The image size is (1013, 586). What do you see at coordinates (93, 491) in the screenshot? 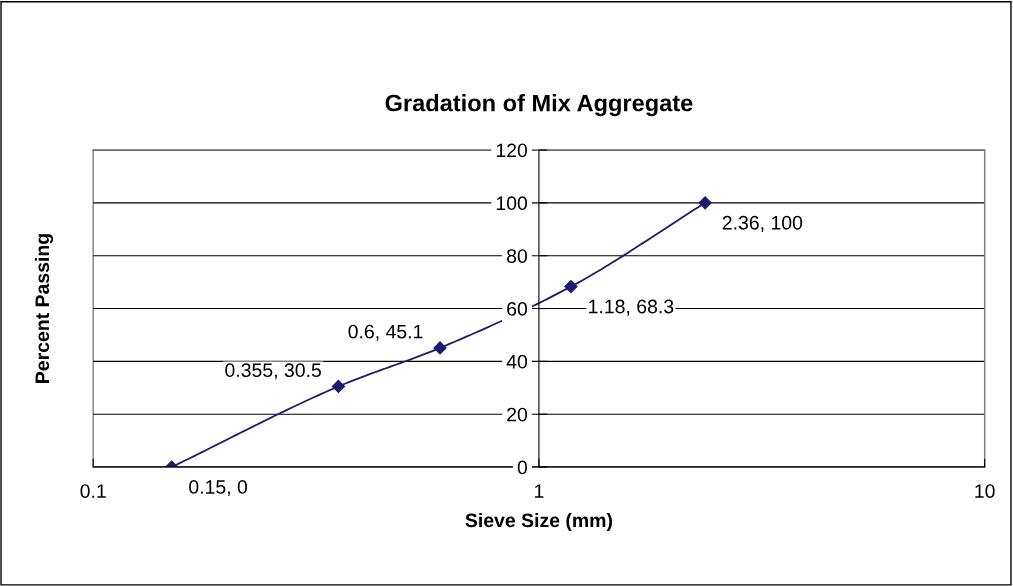
I see `x-tick-label: 0.1` at bounding box center [93, 491].